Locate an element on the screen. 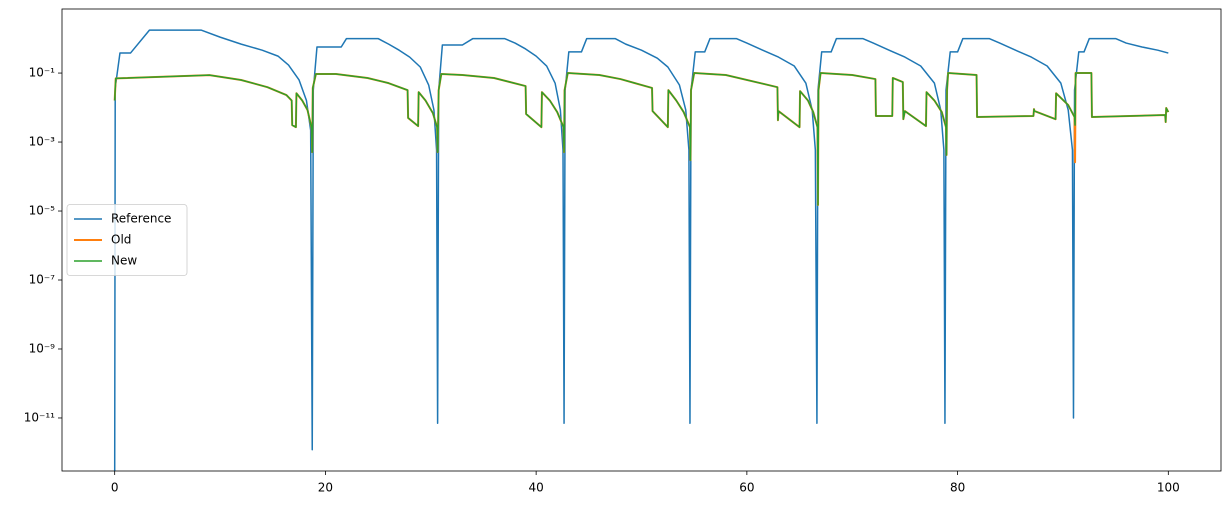  x-tick-label: 40 is located at coordinates (535, 488).